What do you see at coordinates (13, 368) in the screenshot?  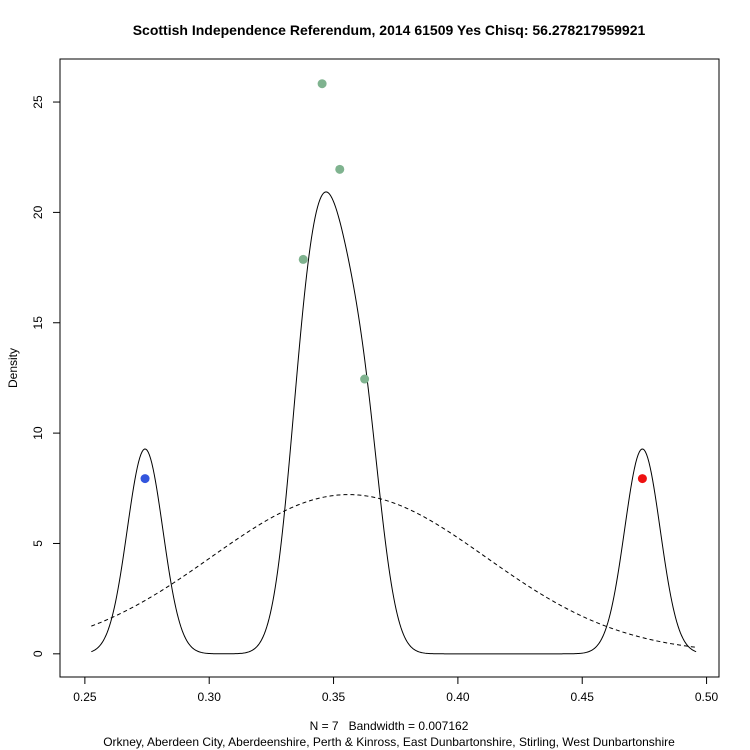 I see `y-axis-label: Density` at bounding box center [13, 368].